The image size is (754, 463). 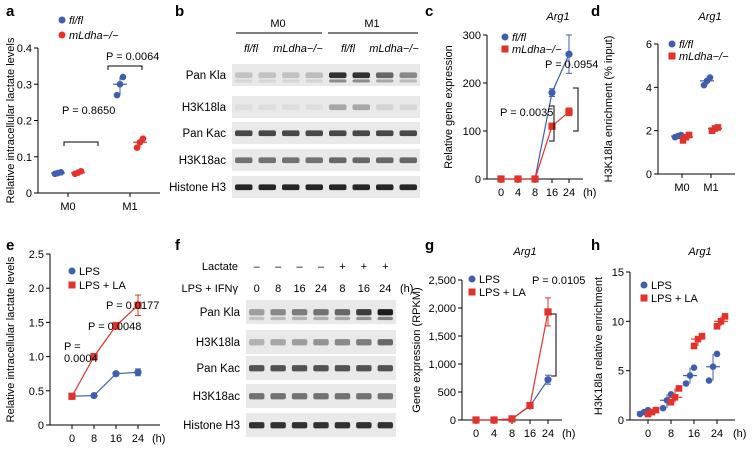 I want to click on d-legend-ko: mLdha−/−, so click(x=704, y=57).